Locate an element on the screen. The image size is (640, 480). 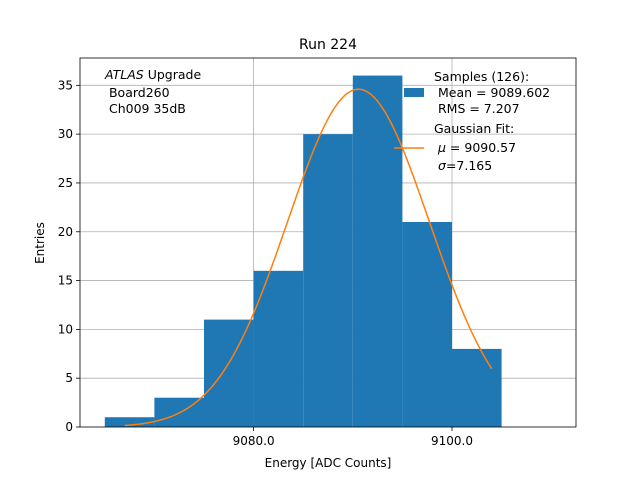
legend-samples-line-2: Mean = 9089.602 is located at coordinates (492, 92).